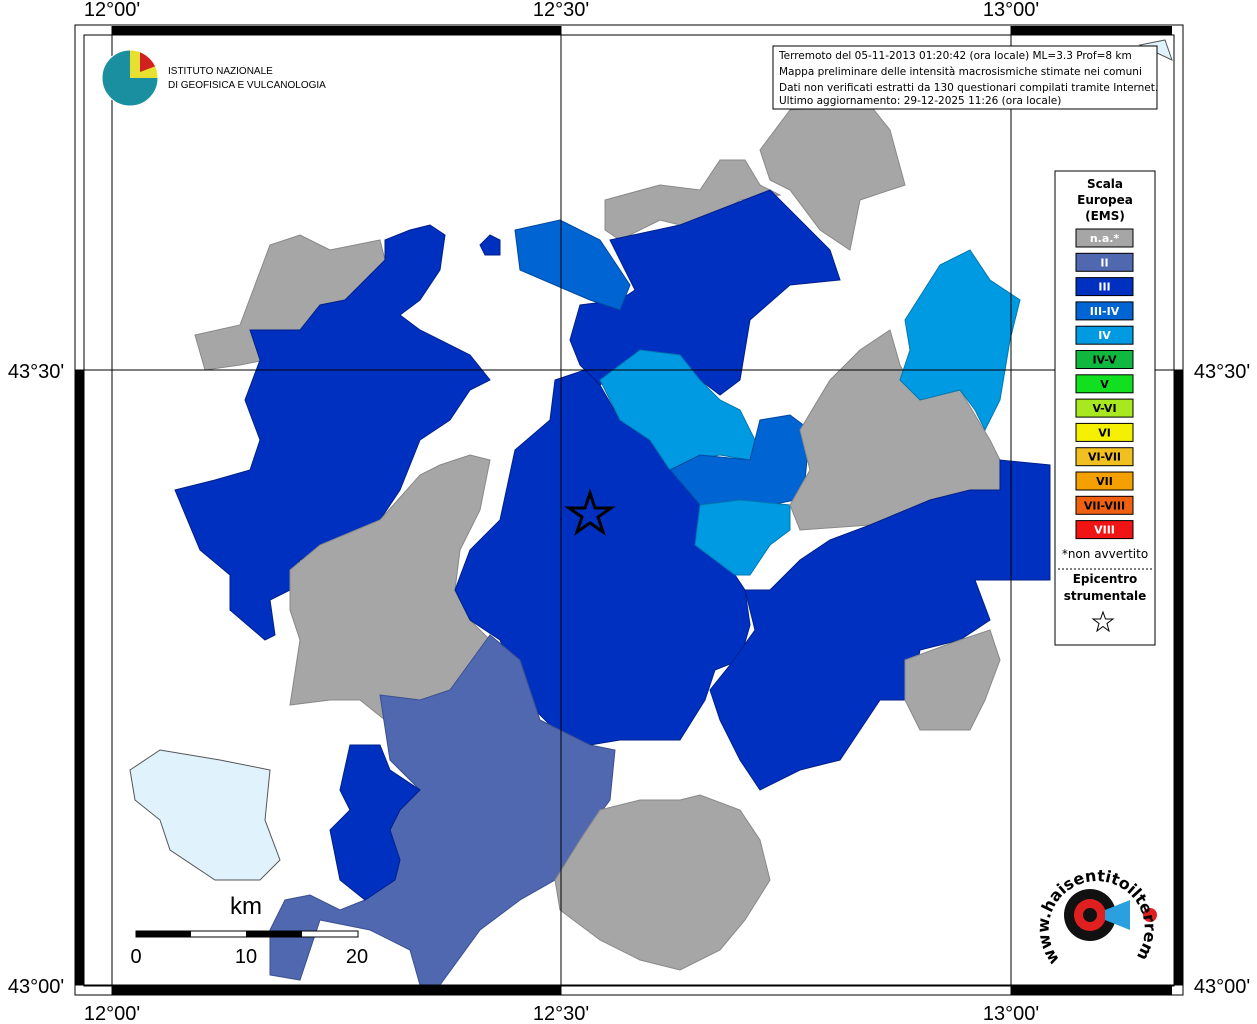  I want to click on legend-label: VII, so click(1104, 481).